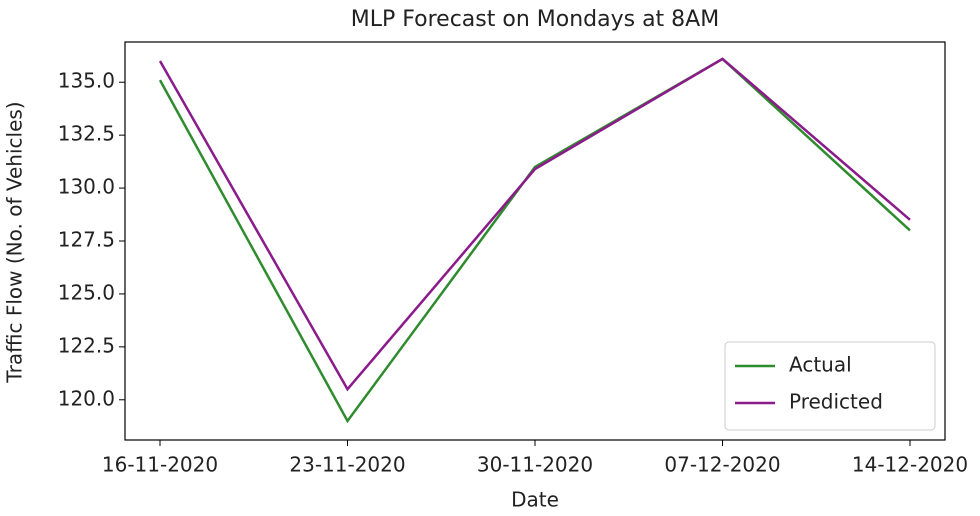 The width and height of the screenshot is (980, 516). Describe the element at coordinates (347, 465) in the screenshot. I see `x-tick-label: 23-11-2020` at that location.